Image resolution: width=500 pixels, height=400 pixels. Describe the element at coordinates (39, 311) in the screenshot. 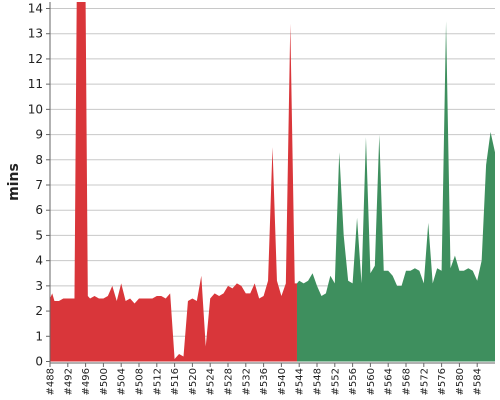

I see `y-tick-label: 2` at that location.